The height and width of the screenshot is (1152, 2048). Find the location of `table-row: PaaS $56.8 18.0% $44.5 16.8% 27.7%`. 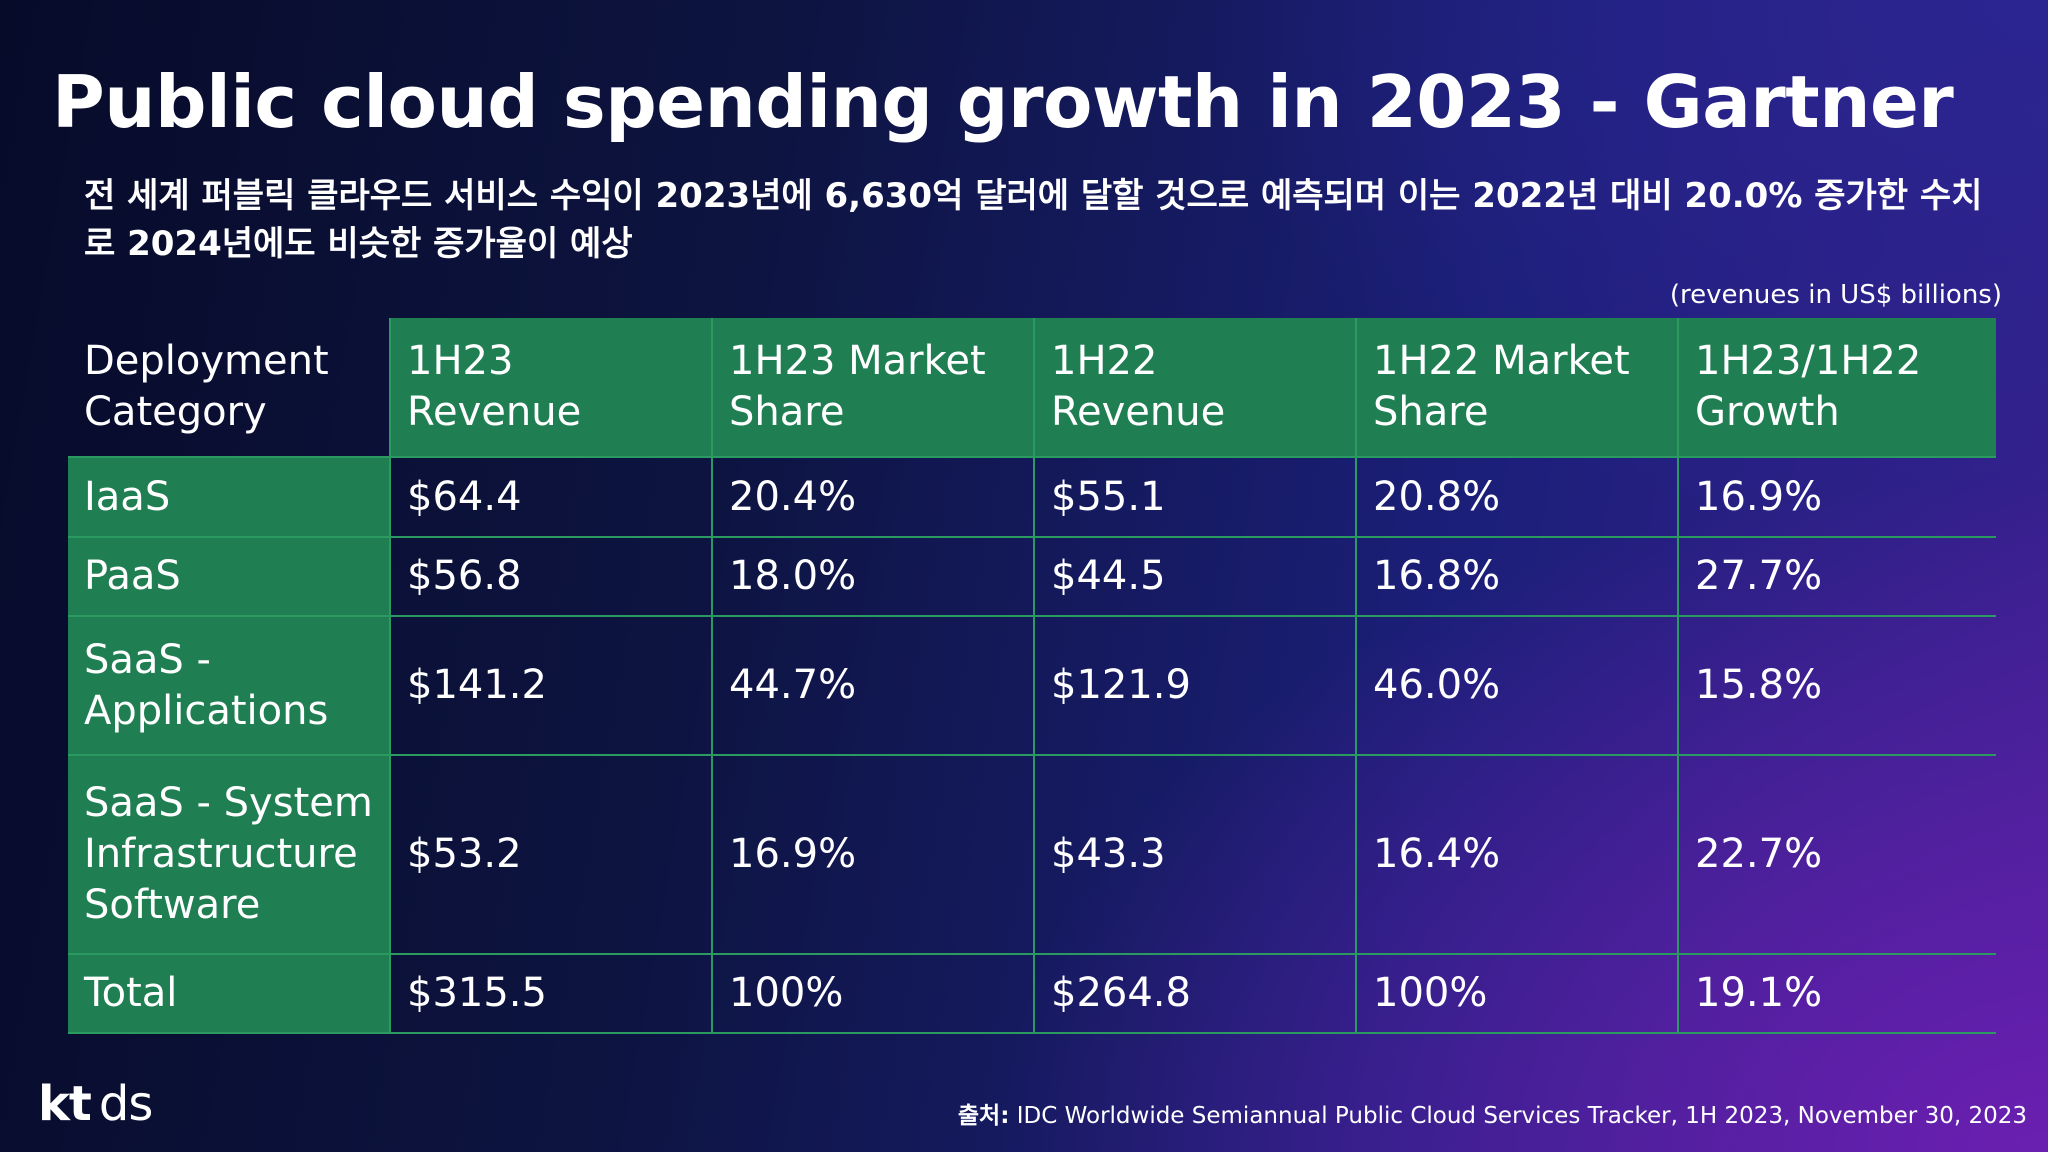

table-row: PaaS $56.8 18.0% $44.5 16.8% 27.7% is located at coordinates (1032, 576).